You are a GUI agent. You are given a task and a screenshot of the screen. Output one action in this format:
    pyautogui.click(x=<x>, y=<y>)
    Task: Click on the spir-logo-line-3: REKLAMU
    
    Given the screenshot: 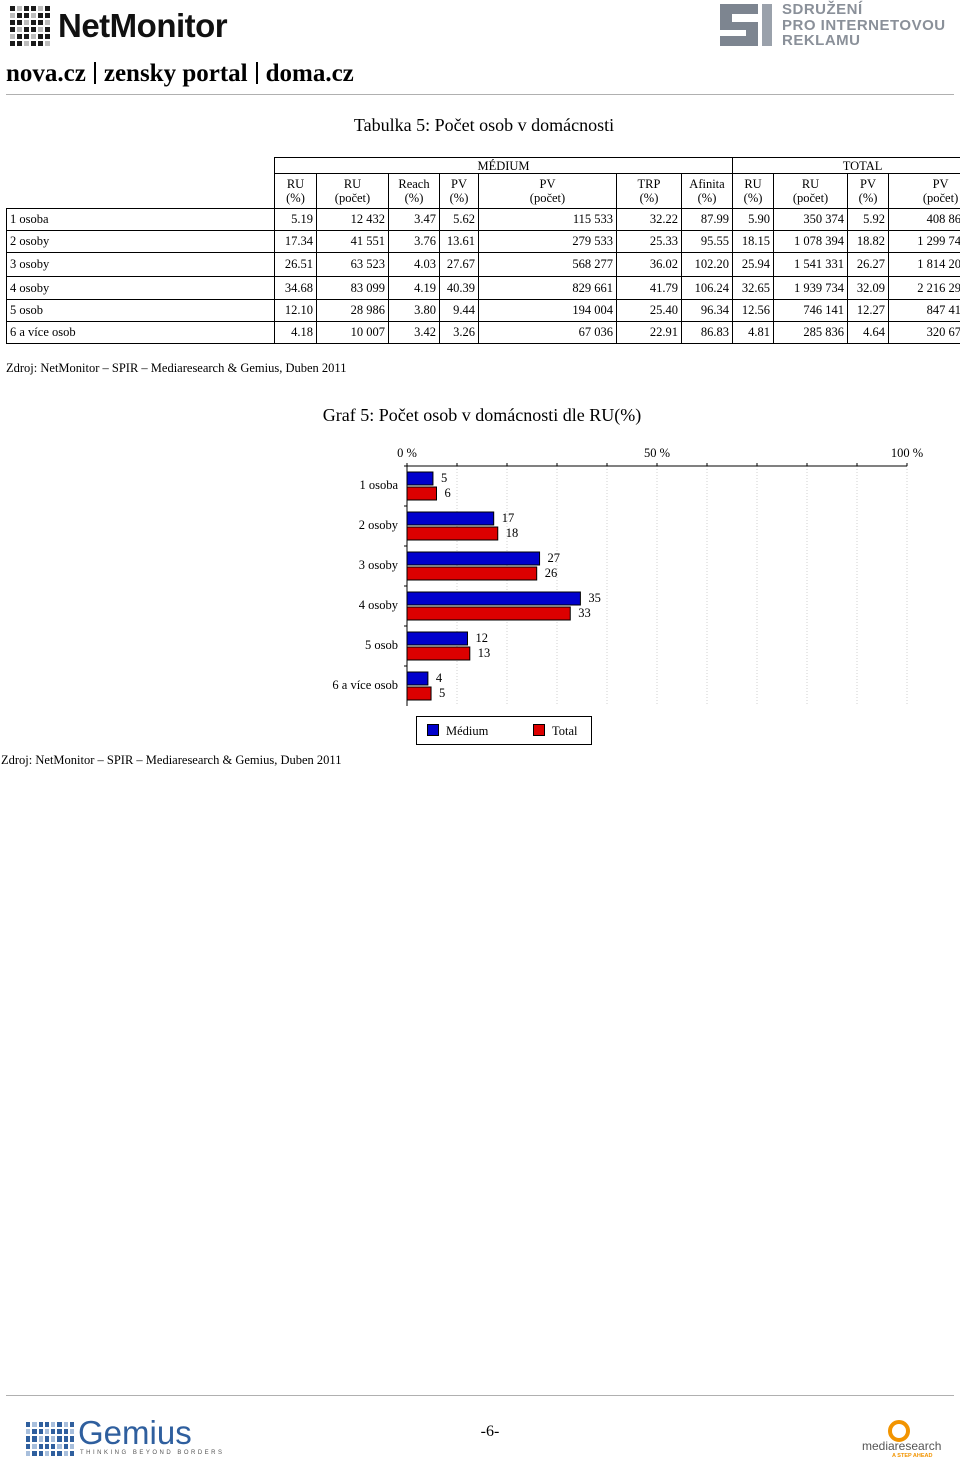 What is the action you would take?
    pyautogui.click(x=821, y=40)
    